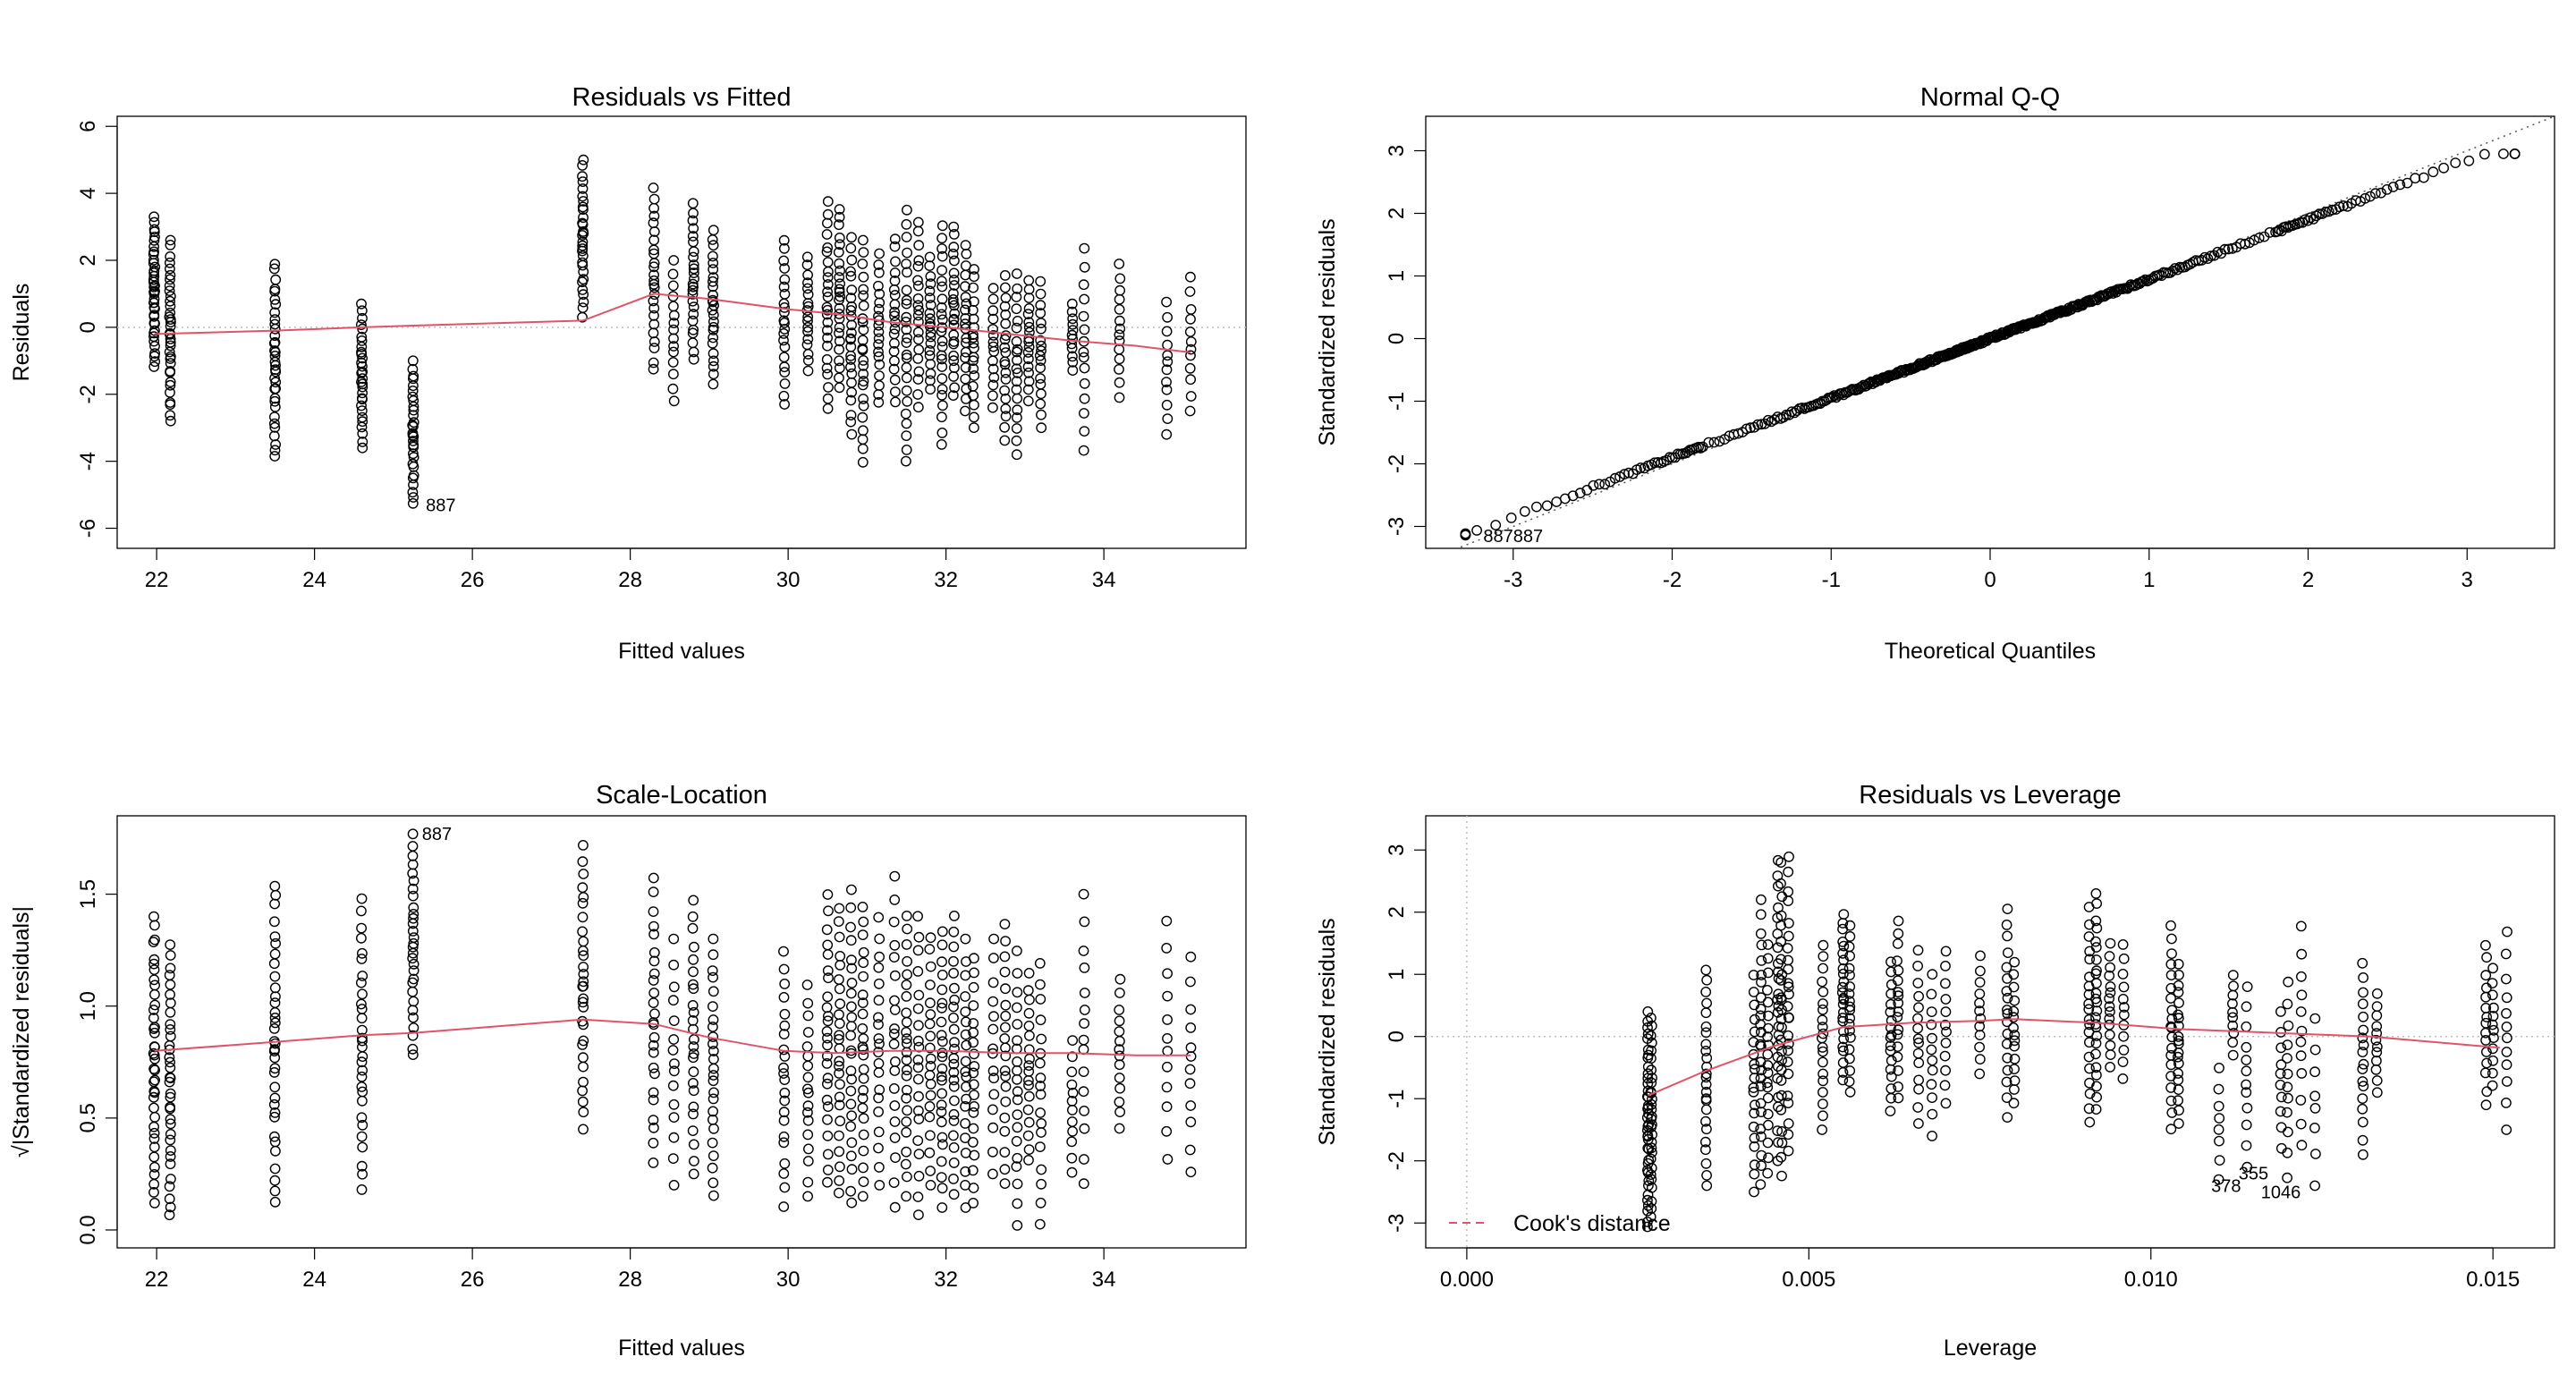 This screenshot has width=2576, height=1374. What do you see at coordinates (2226, 1187) in the screenshot?
I see `outlier-label: 378` at bounding box center [2226, 1187].